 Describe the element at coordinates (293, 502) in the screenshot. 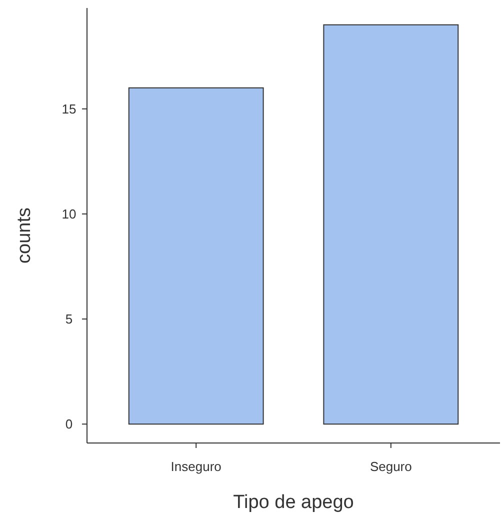

I see `x-axis-title: Tipo de apego` at that location.